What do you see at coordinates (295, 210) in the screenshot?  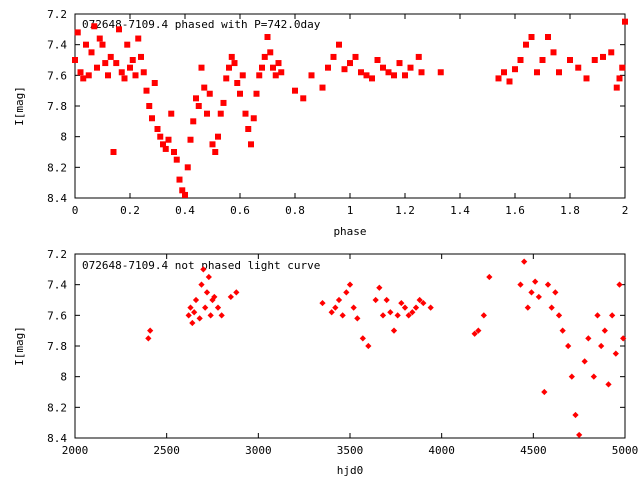 I see `x-tick-label: 0.8` at bounding box center [295, 210].